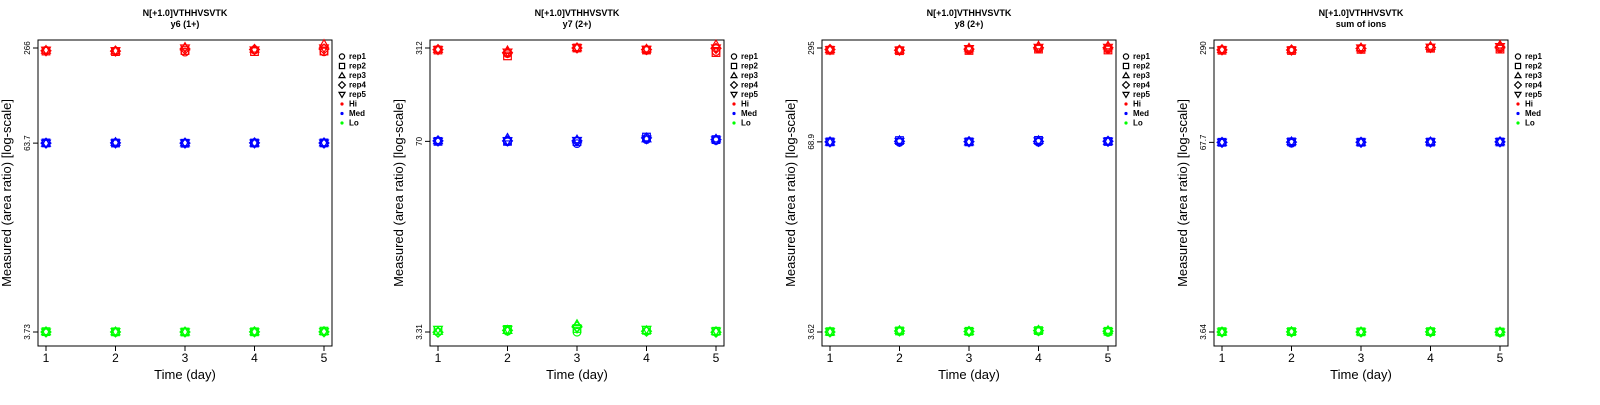  Describe the element at coordinates (342, 56) in the screenshot. I see `legend-marker-rep1` at that location.